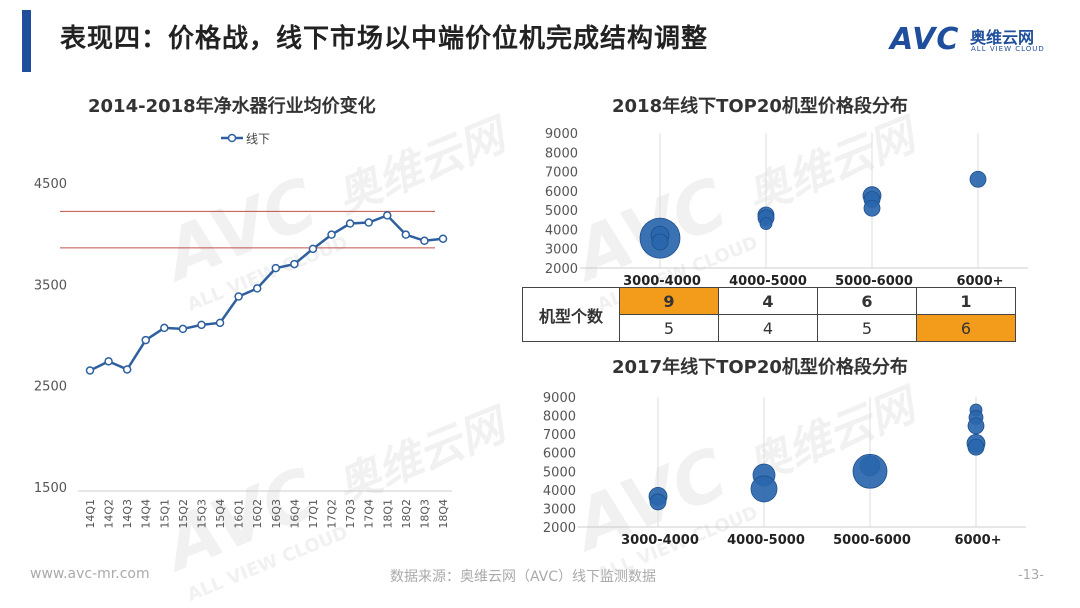 The height and width of the screenshot is (608, 1080). I want to click on count-2018-cell: 1, so click(966, 301).